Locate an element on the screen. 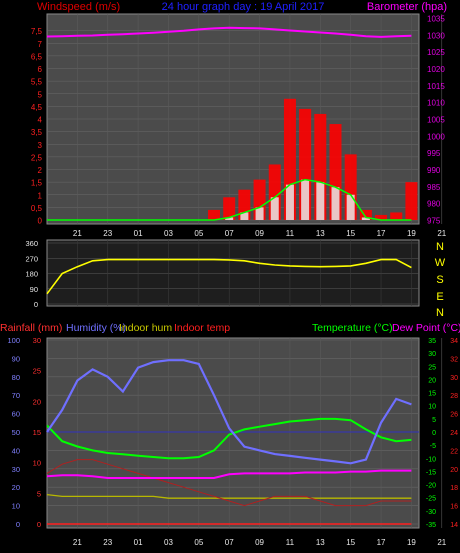 The image size is (460, 553). temp-hum-x-tick-label: 11 is located at coordinates (290, 542).